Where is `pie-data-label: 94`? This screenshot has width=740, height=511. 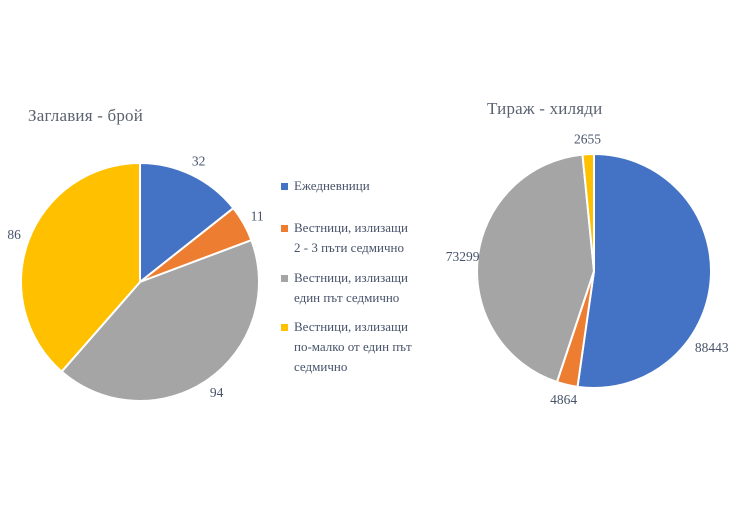 pie-data-label: 94 is located at coordinates (217, 392).